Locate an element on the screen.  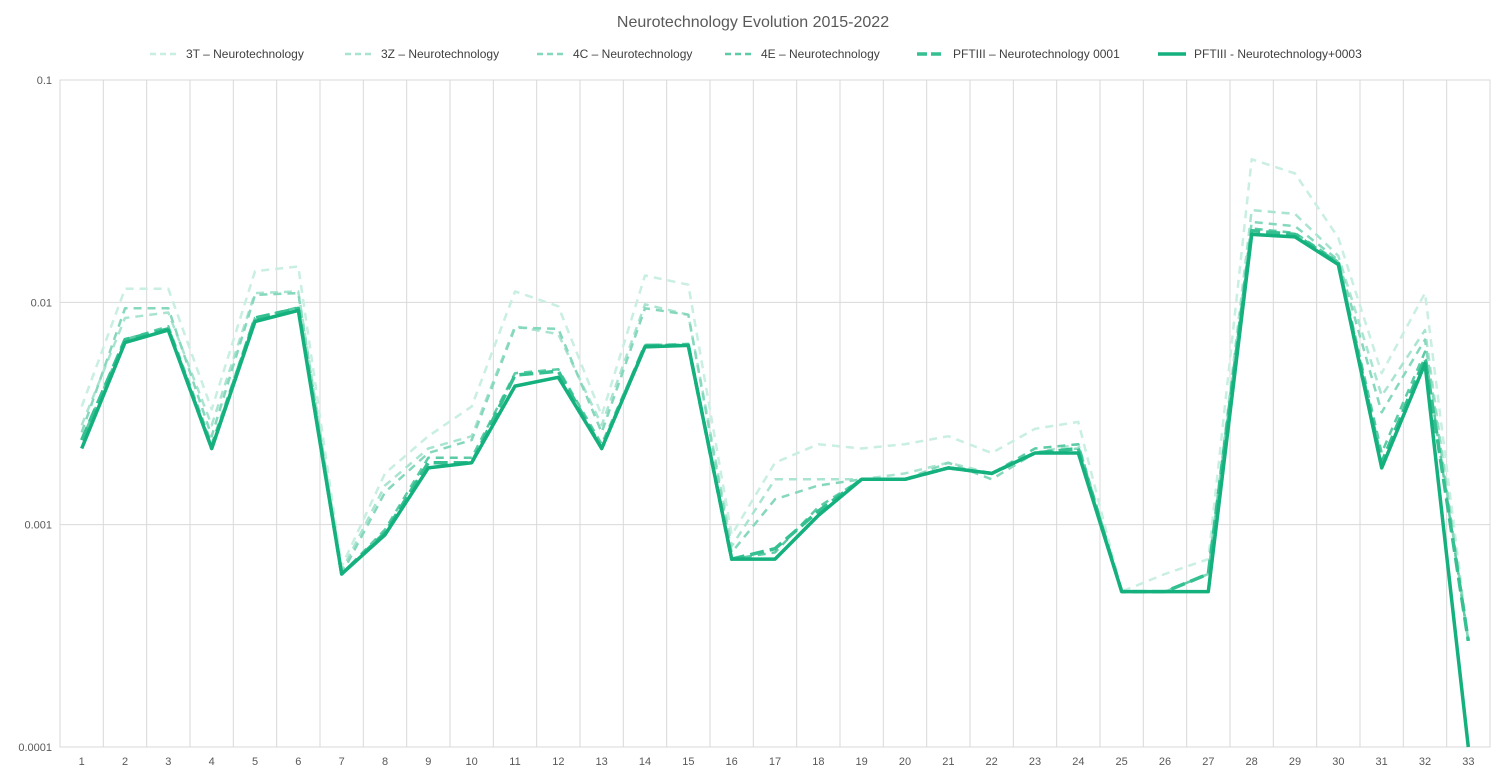
chart-title: Neurotechnology Evolution 2015-2022 is located at coordinates (753, 22).